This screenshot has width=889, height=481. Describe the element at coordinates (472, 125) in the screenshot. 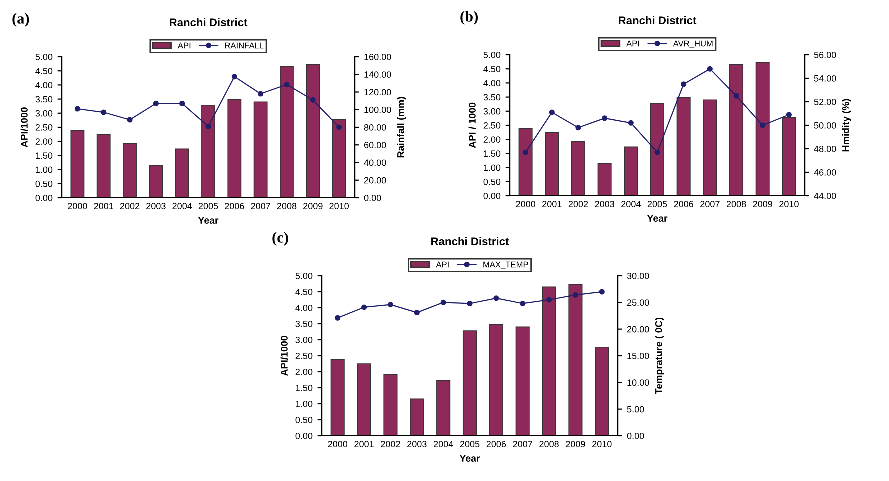

I see `y-axis-title: API / 1000` at that location.